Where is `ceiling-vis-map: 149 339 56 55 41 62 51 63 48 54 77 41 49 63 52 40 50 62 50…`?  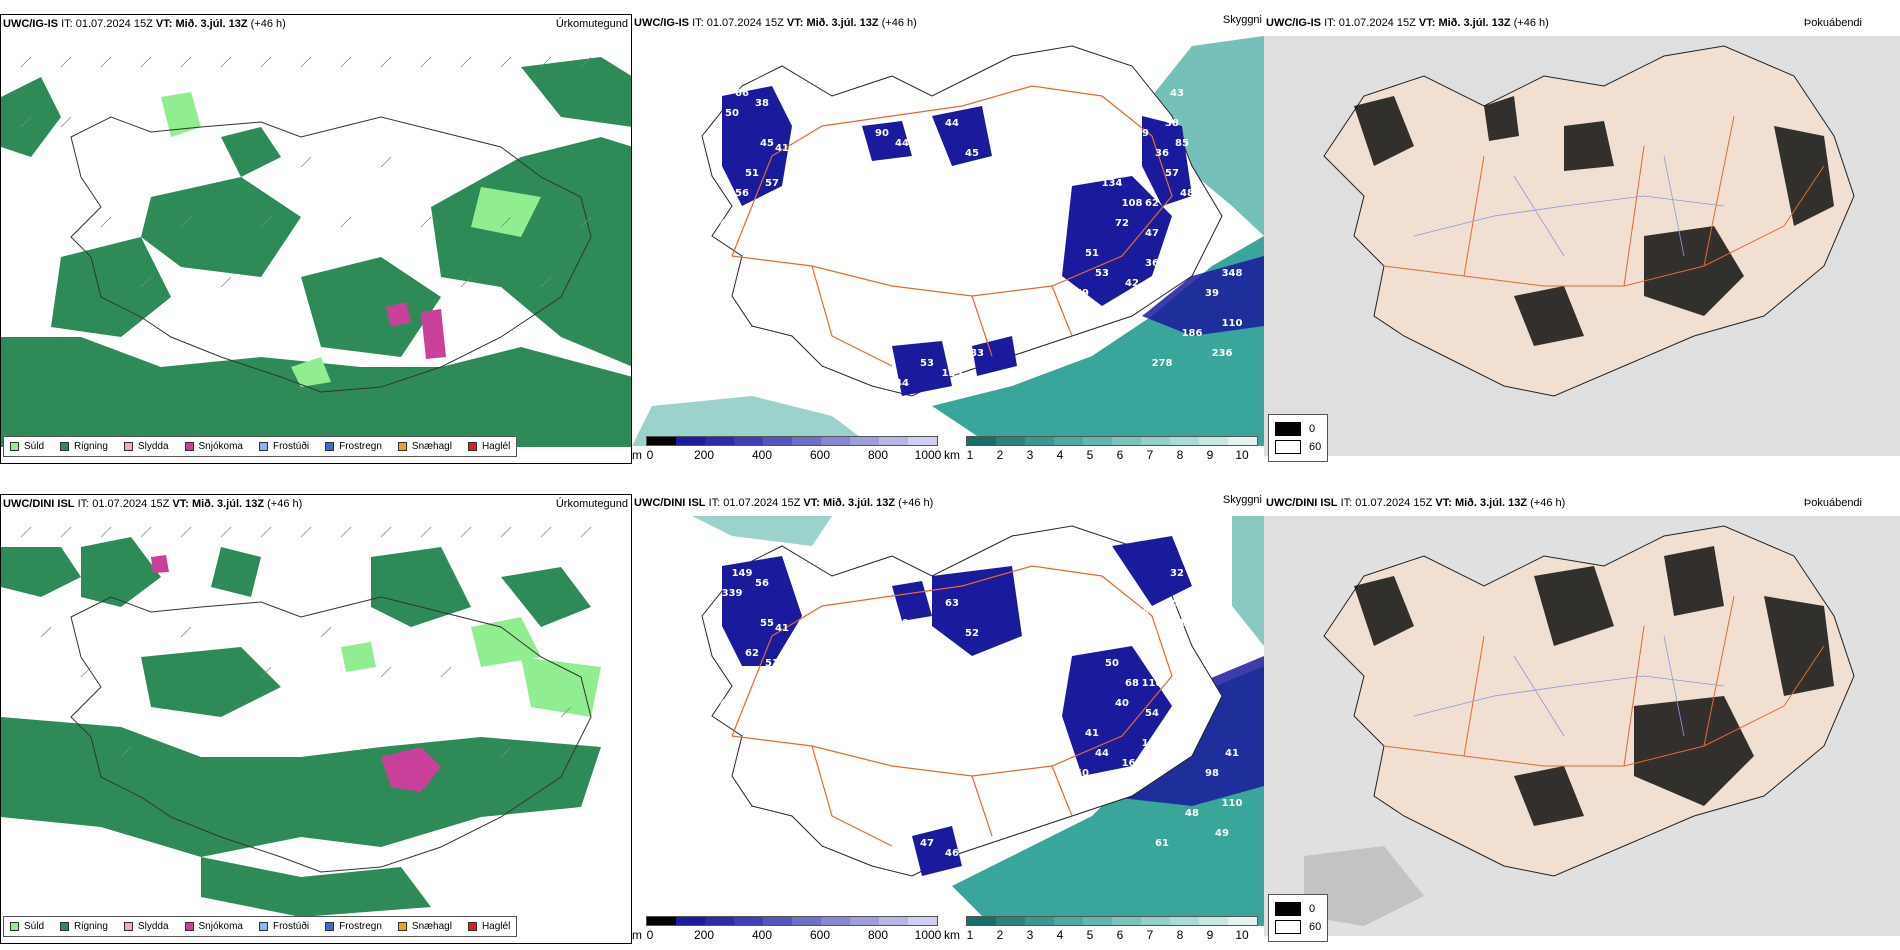
ceiling-vis-map: 149 339 56 55 41 62 51 63 48 54 77 41 49 63 52 40 50 62 50… is located at coordinates (948, 721).